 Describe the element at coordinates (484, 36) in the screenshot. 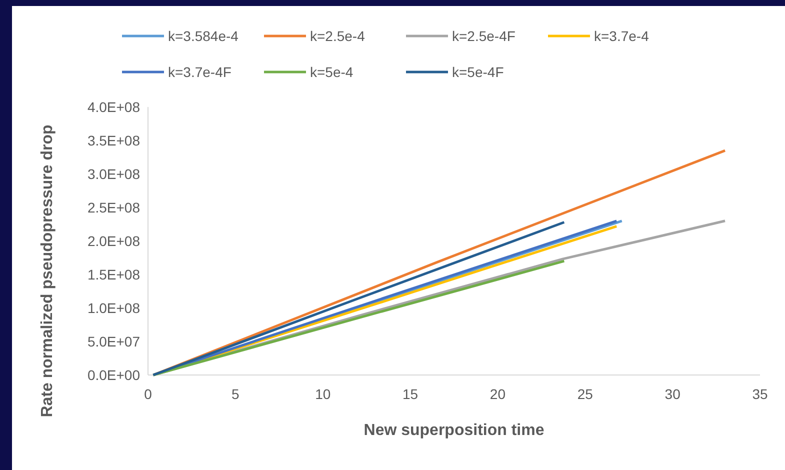

I see `legend-label: k=2.5e-4F` at that location.